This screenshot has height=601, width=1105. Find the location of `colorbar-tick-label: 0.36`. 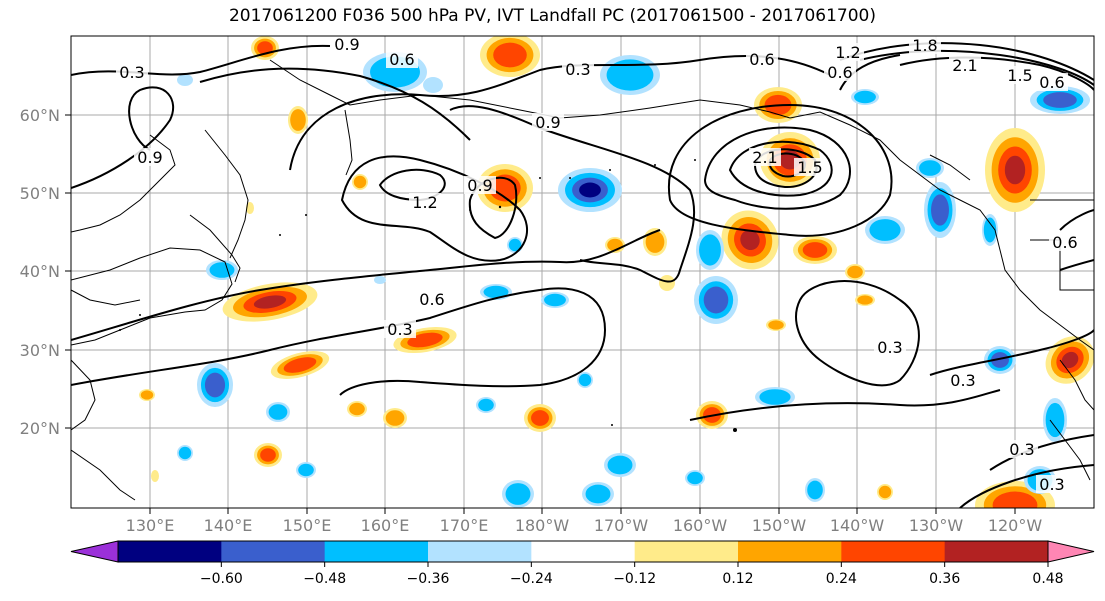

colorbar-tick-label: 0.36 is located at coordinates (944, 579).